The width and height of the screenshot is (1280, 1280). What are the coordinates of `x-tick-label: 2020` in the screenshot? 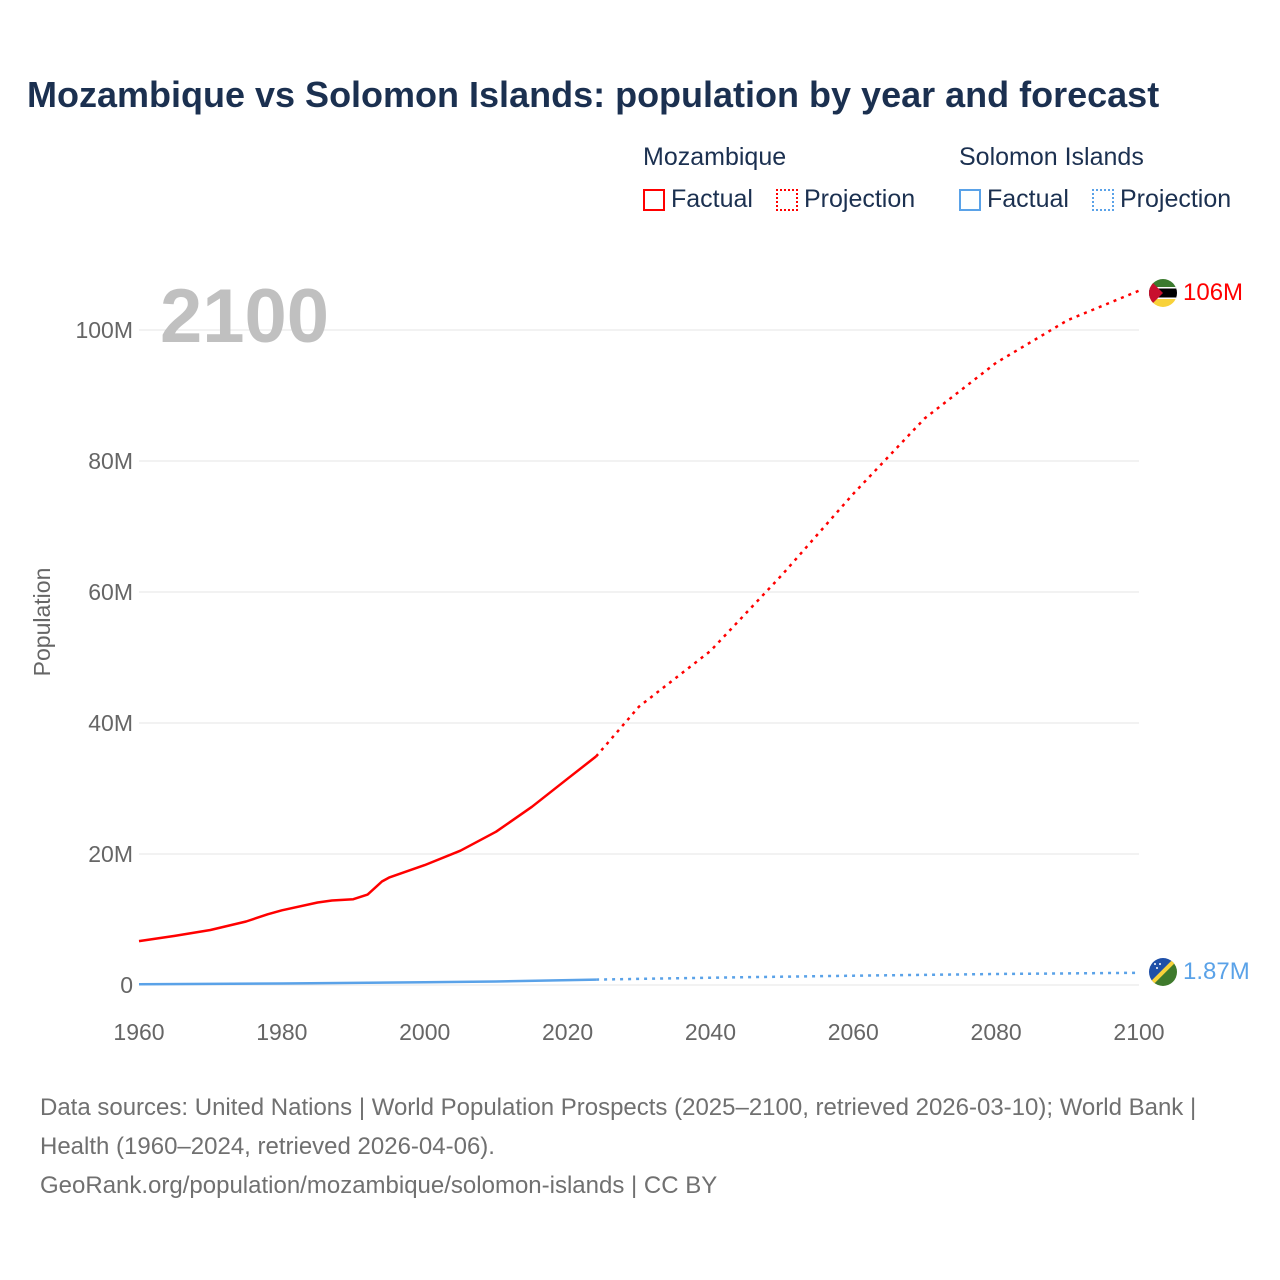 It's located at (567, 1032).